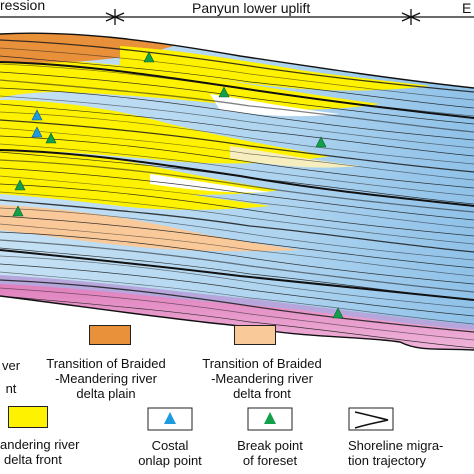 The height and width of the screenshot is (474, 474). Describe the element at coordinates (371, 419) in the screenshot. I see `trajectory-icon` at that location.